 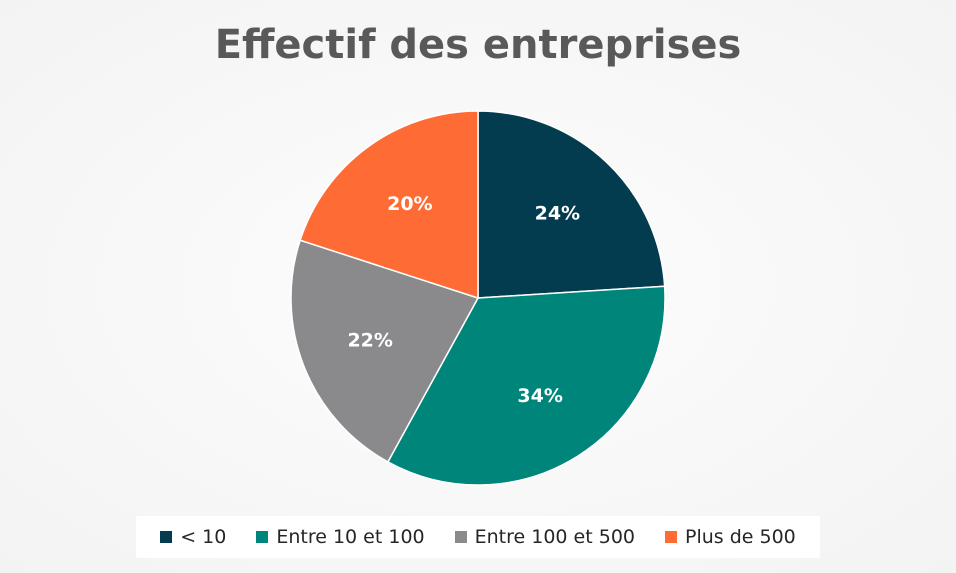 I want to click on pie-data-labels: 24% 34% 22% 20%, so click(x=463, y=300).